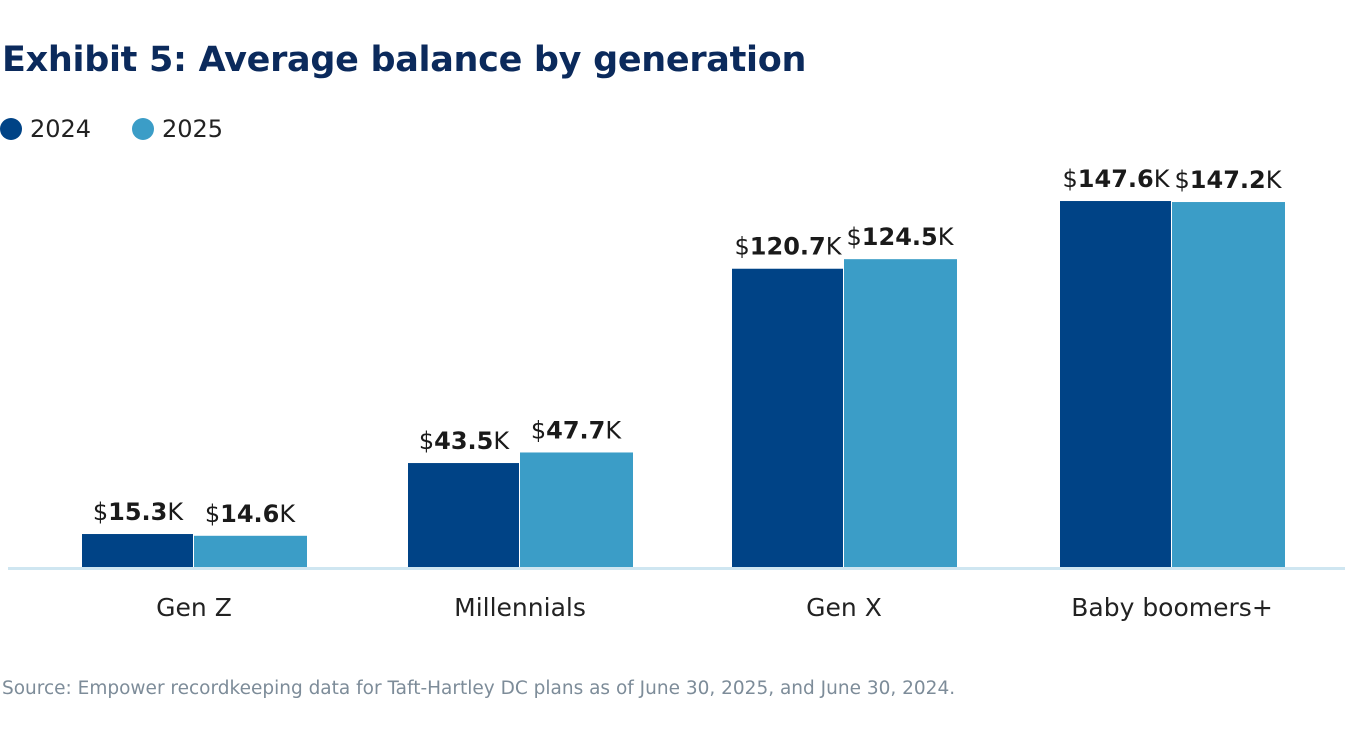 The image size is (1366, 749). I want to click on chart-title: Exhibit 5: Average balance by generation, so click(404, 60).